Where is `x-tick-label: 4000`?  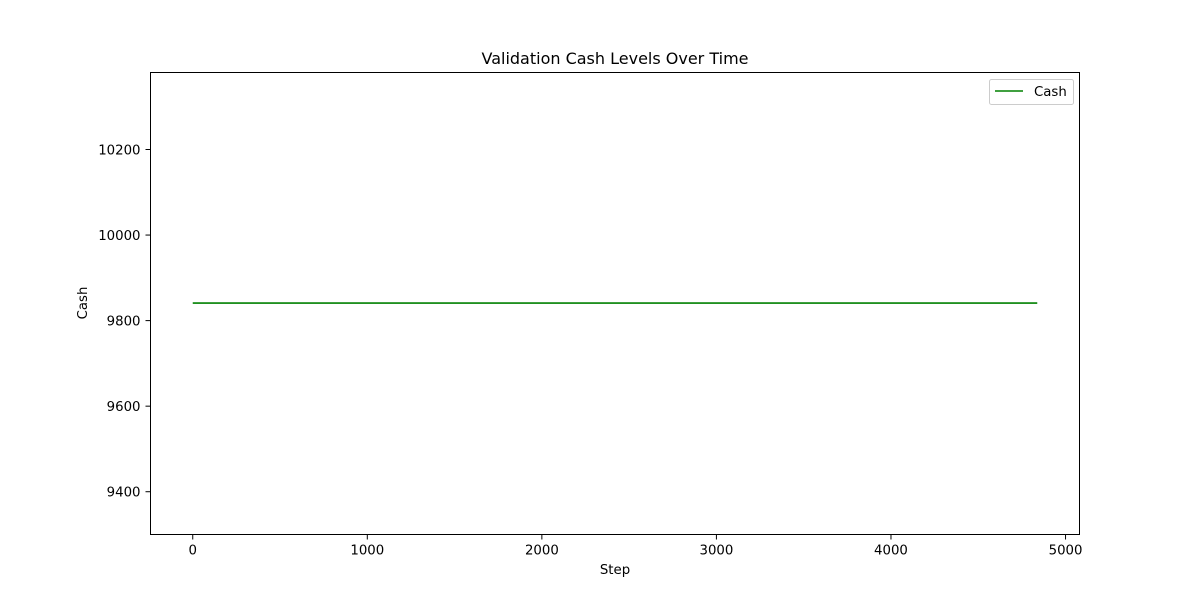 x-tick-label: 4000 is located at coordinates (891, 551).